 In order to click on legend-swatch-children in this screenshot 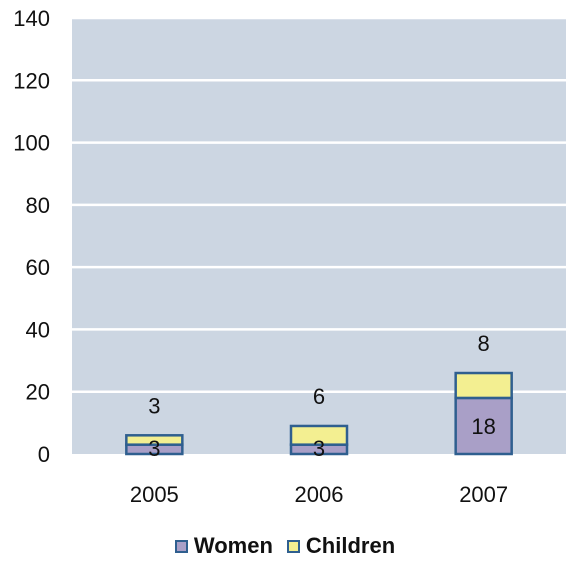, I will do `click(293, 546)`.